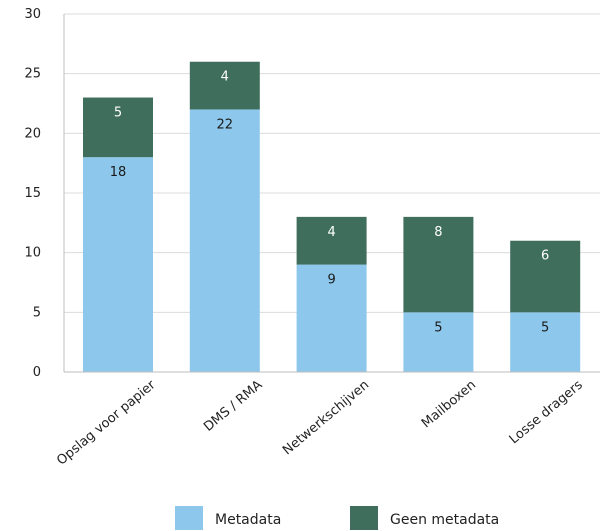 The width and height of the screenshot is (601, 531). Describe the element at coordinates (32, 253) in the screenshot. I see `y-tick-label: 10` at that location.